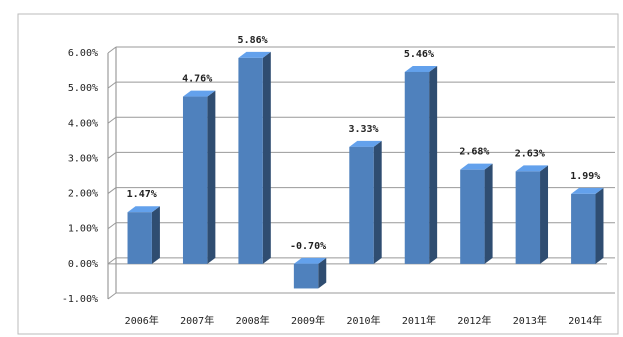 The width and height of the screenshot is (623, 337). Describe the element at coordinates (585, 320) in the screenshot. I see `x-tick-label: 2014年` at that location.